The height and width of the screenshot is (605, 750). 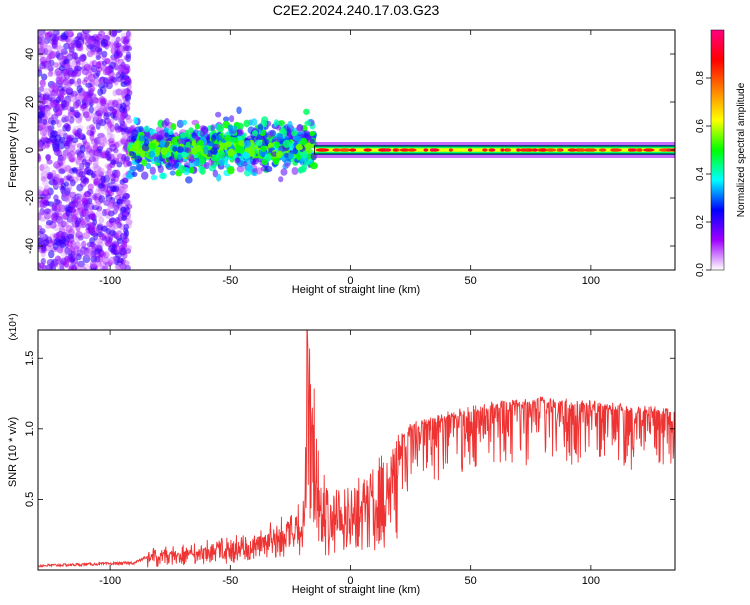 I want to click on colorbar-tick-label: 0.4, so click(x=700, y=174).